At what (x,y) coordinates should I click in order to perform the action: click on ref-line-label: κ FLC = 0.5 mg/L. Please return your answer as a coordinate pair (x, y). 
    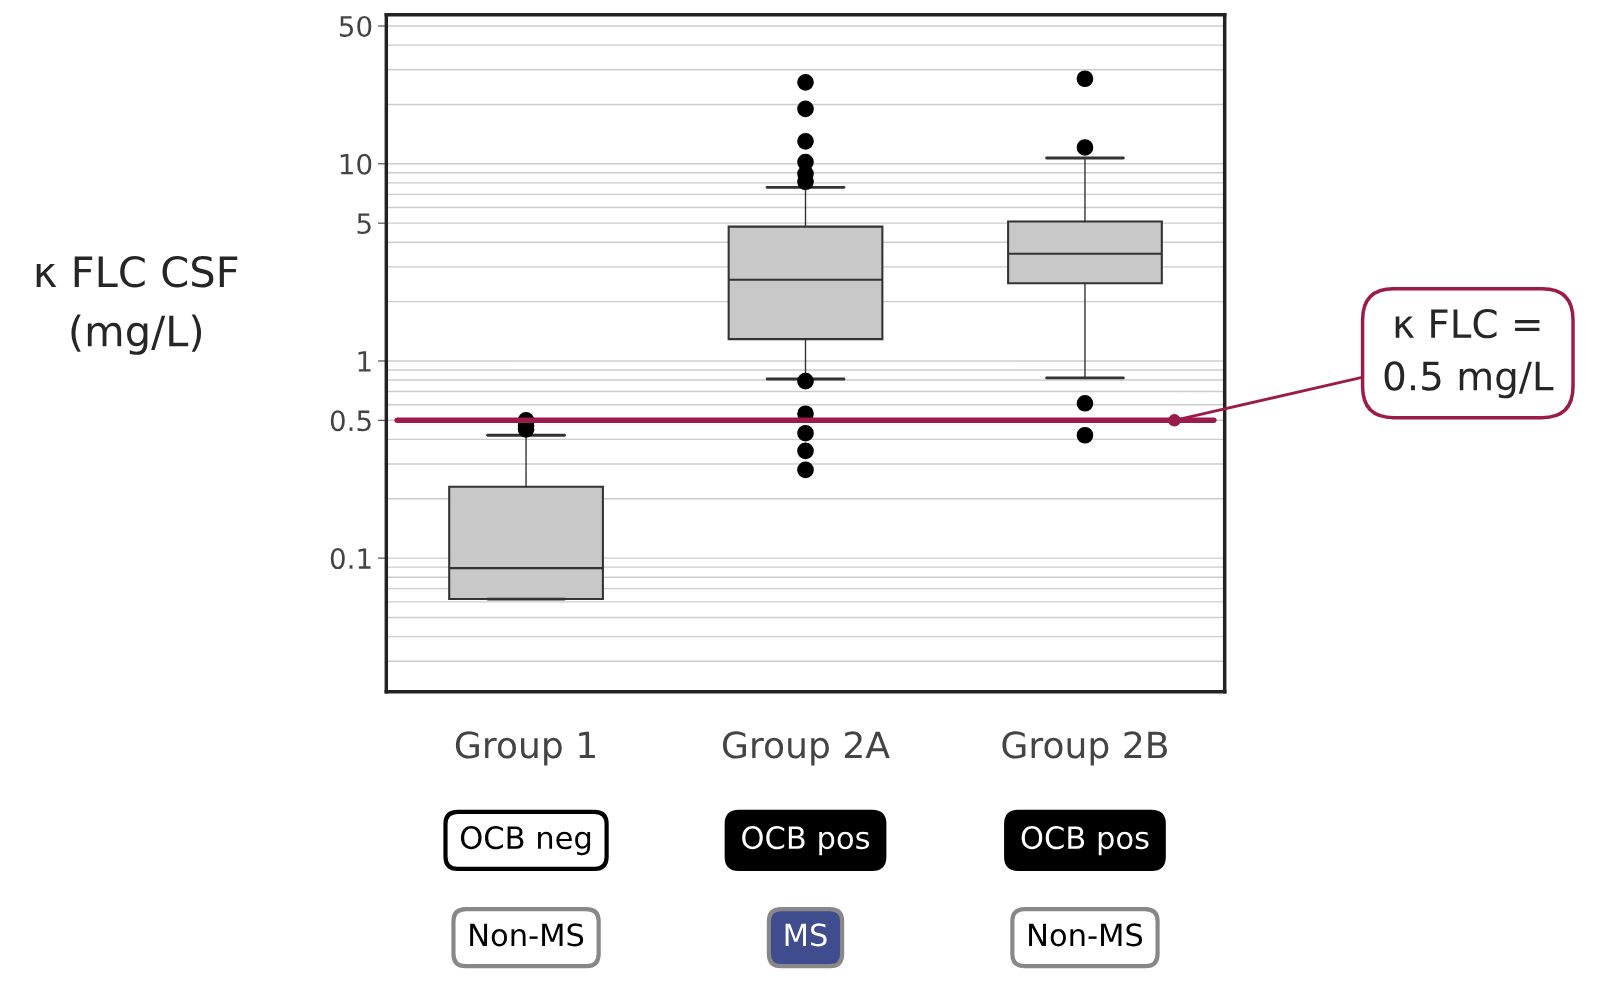
    Looking at the image, I should click on (1469, 353).